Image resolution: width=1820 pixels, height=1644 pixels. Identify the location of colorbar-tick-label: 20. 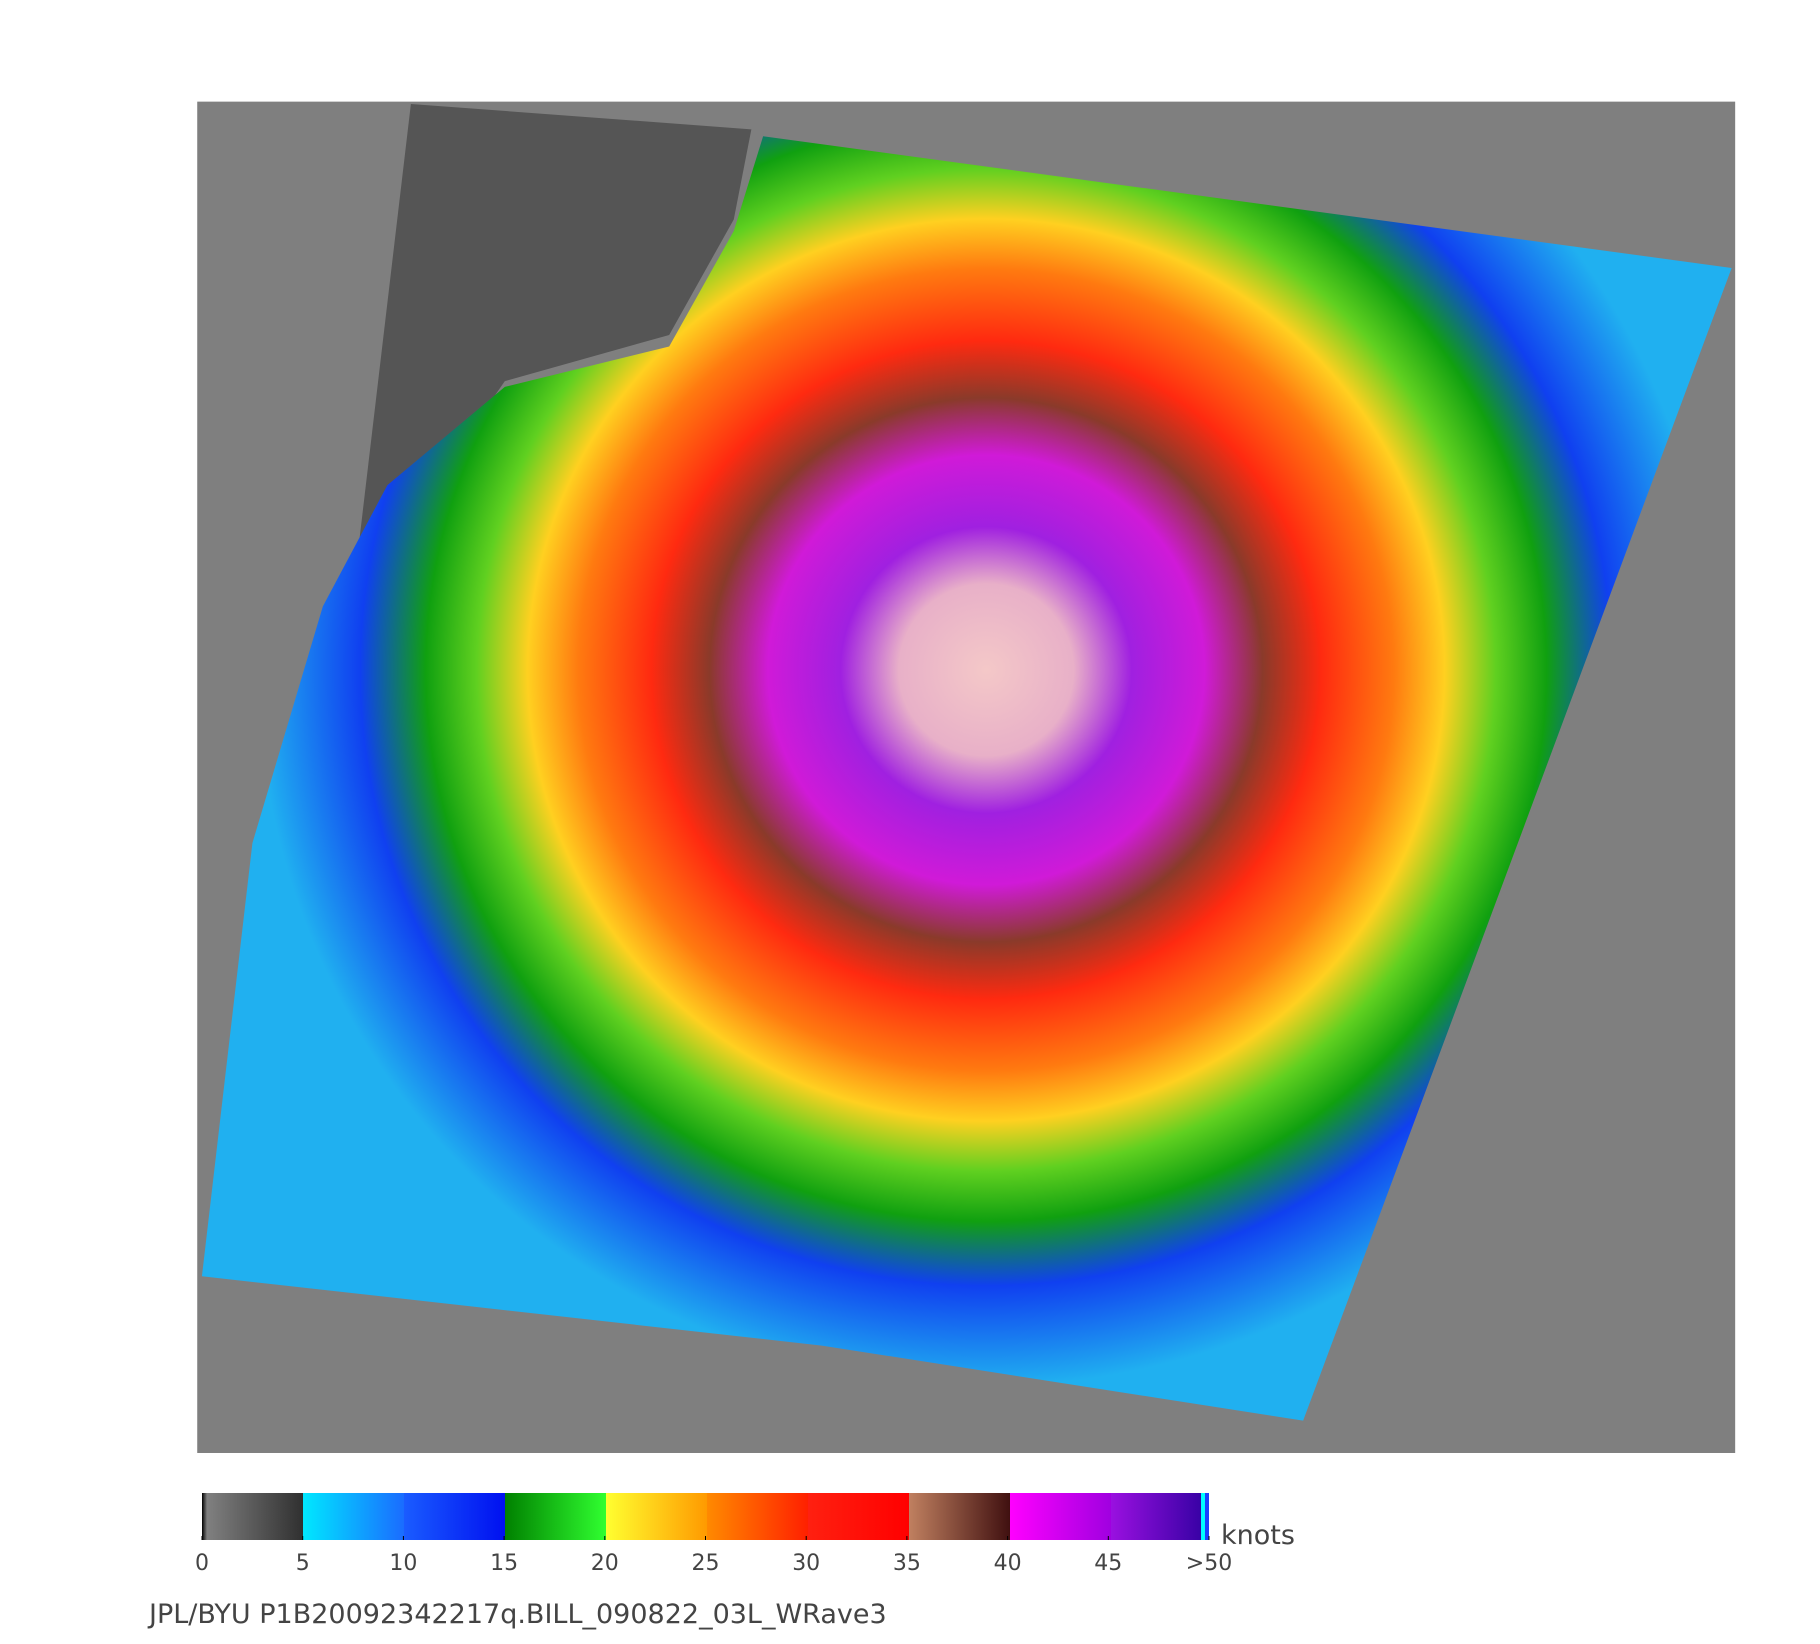
(605, 1563).